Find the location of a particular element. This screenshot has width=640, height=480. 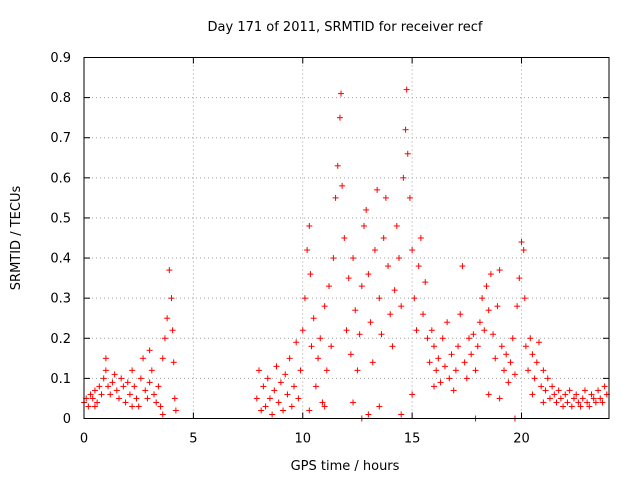

y-tick-label: 0.2 is located at coordinates (60, 339).